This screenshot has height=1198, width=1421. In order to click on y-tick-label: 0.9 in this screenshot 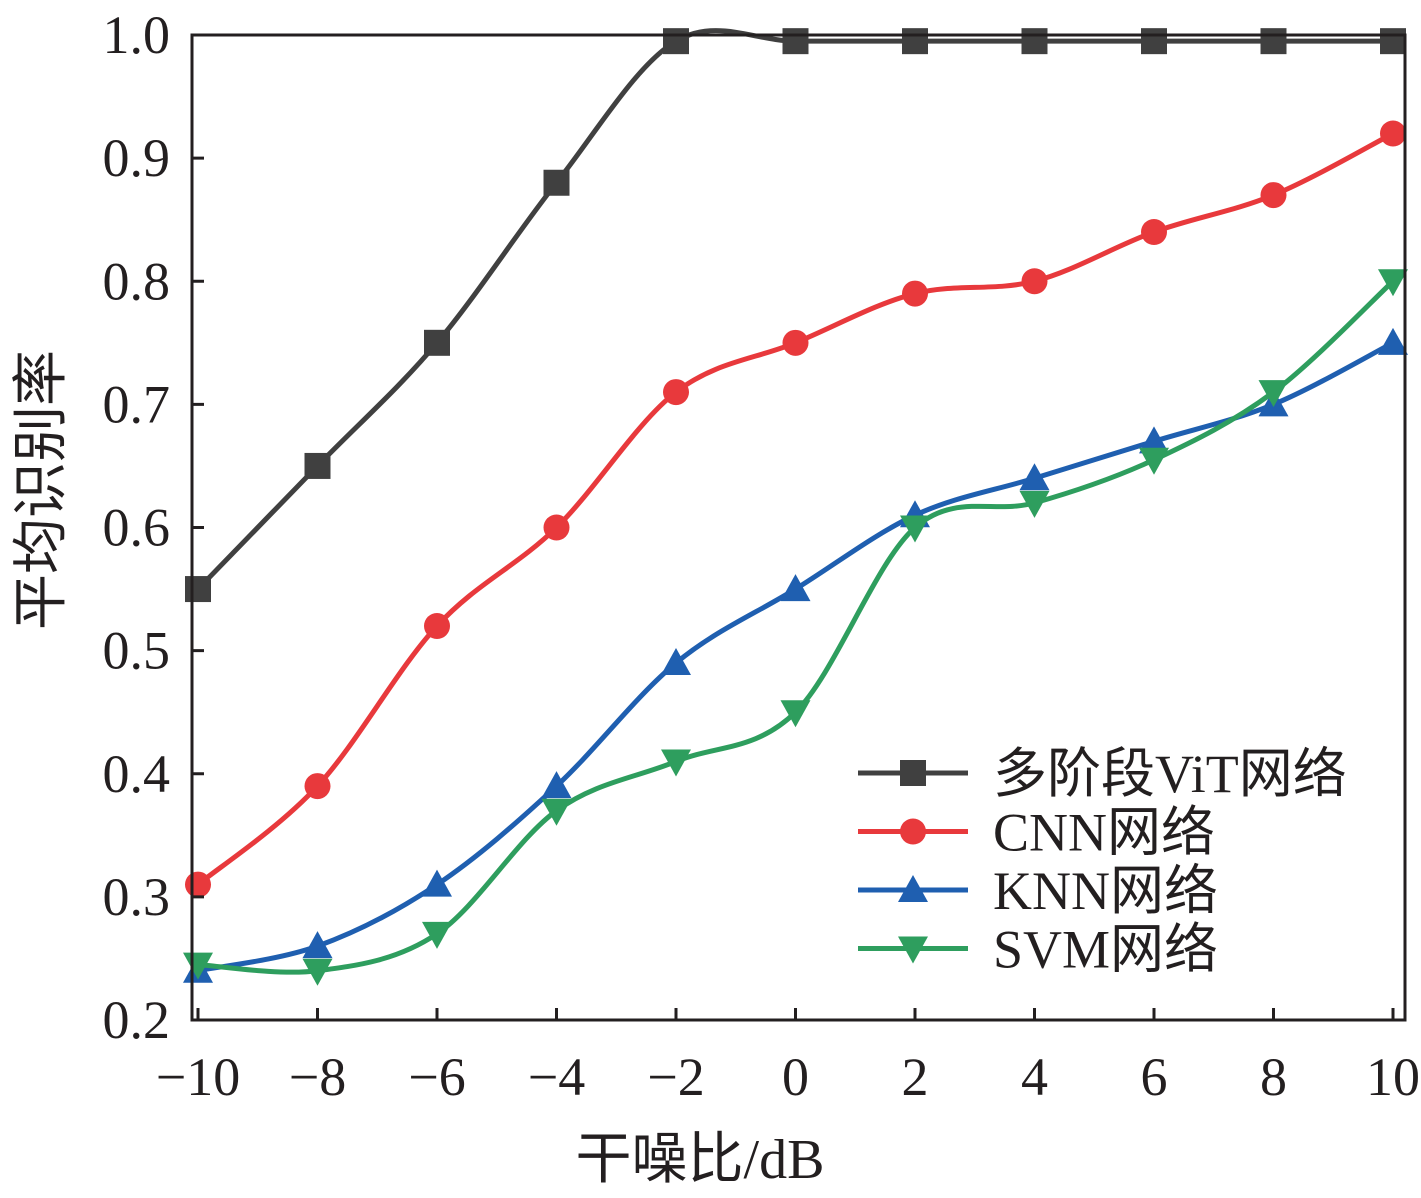, I will do `click(137, 158)`.